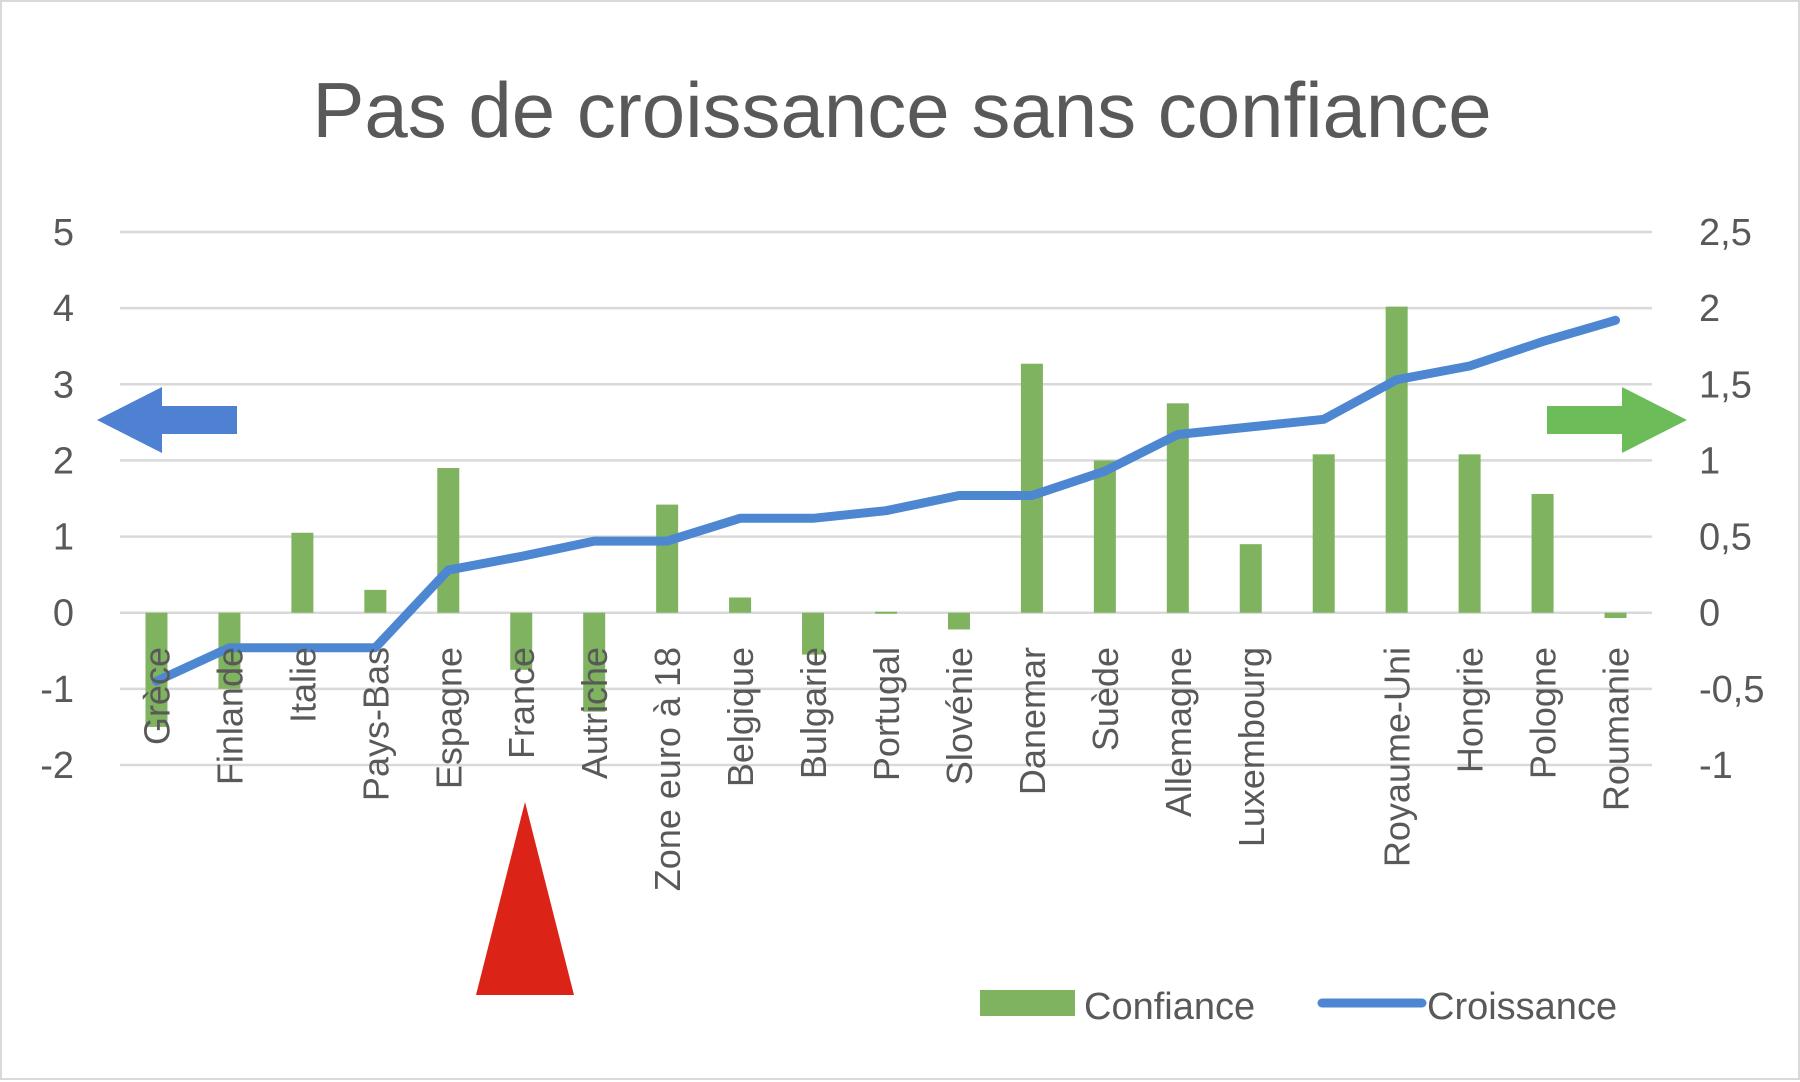  I want to click on legend-confiance-swatch, so click(1027, 1003).